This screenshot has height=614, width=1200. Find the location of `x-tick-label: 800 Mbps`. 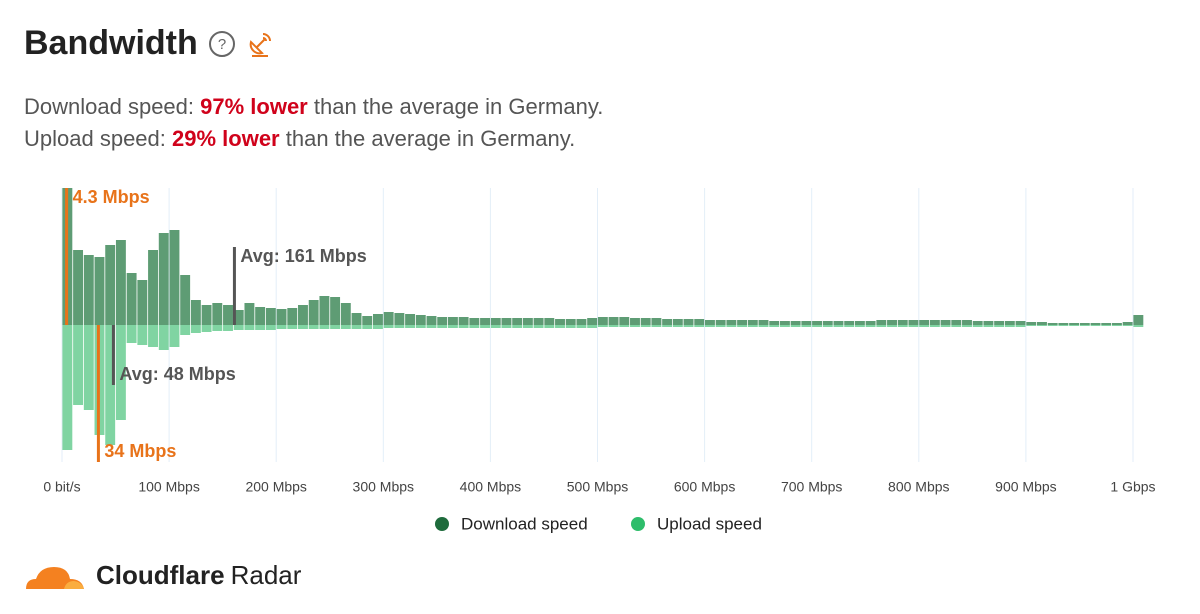

x-tick-label: 800 Mbps is located at coordinates (918, 487).